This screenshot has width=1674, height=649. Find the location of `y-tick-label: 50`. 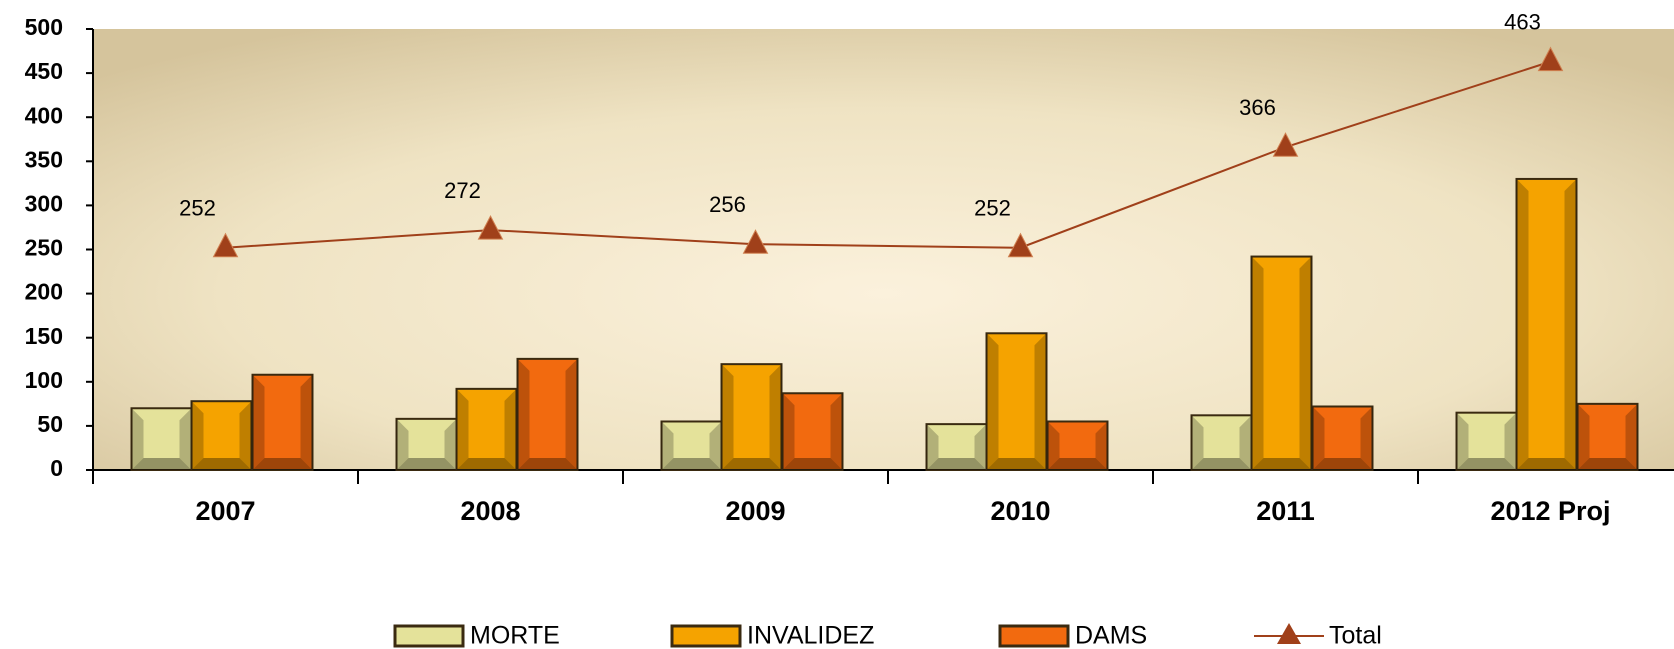

y-tick-label: 50 is located at coordinates (50, 424).